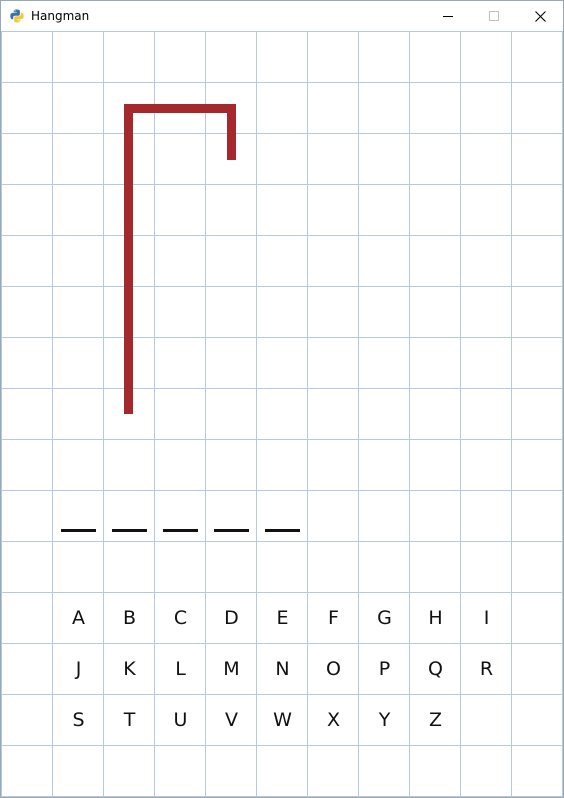 The width and height of the screenshot is (564, 798). I want to click on letter-button-z: Z, so click(435, 719).